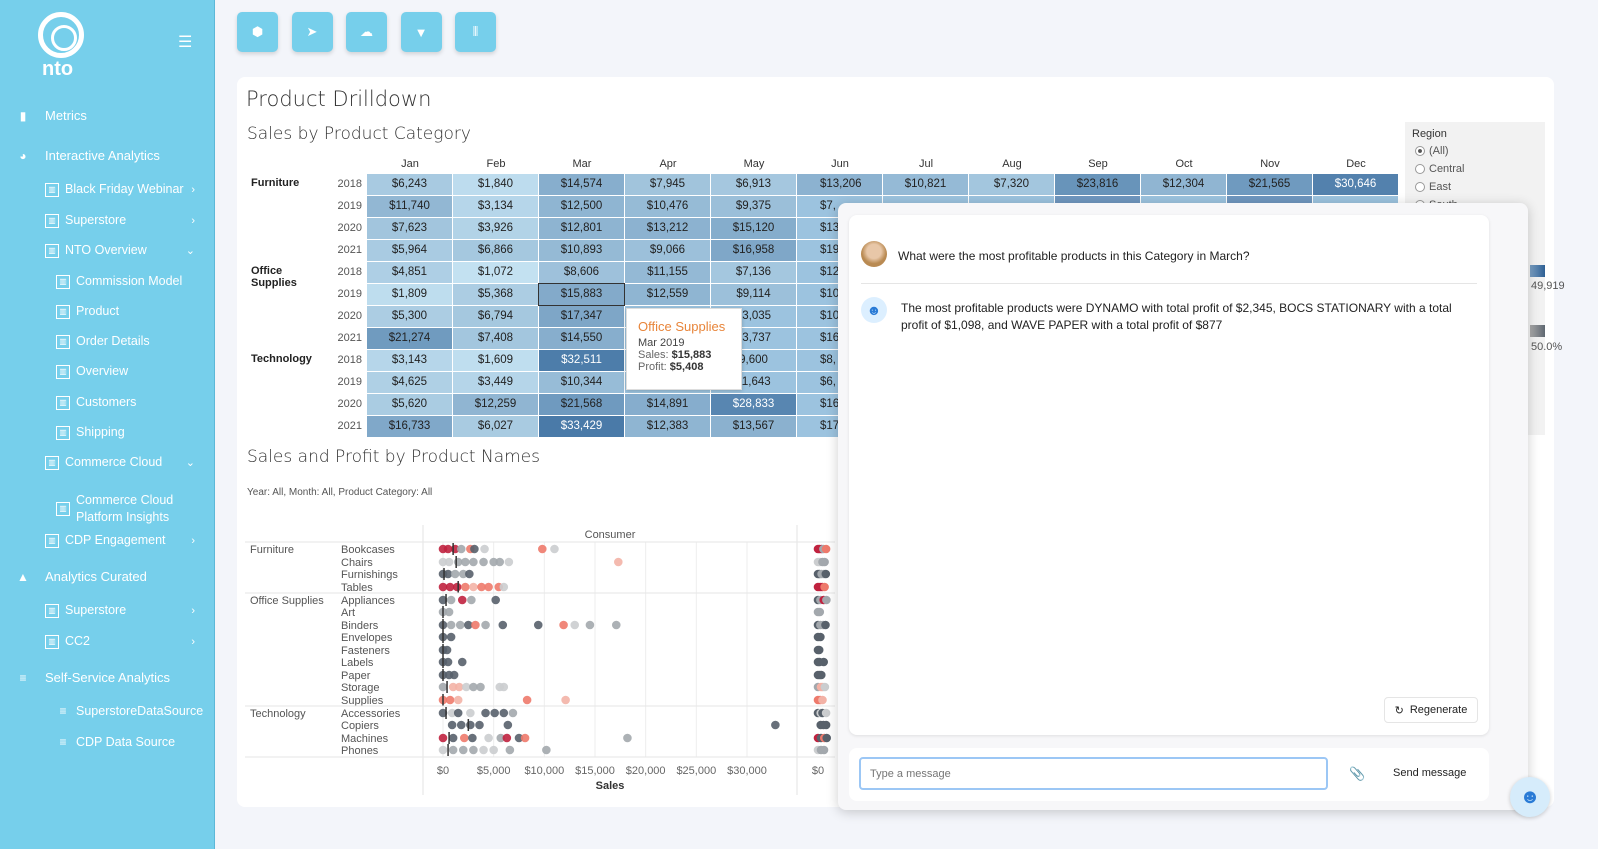 The width and height of the screenshot is (1598, 849). I want to click on sidebar-item-commerce-cloud: ▥ Commerce Cloud ⌄, so click(107, 462).